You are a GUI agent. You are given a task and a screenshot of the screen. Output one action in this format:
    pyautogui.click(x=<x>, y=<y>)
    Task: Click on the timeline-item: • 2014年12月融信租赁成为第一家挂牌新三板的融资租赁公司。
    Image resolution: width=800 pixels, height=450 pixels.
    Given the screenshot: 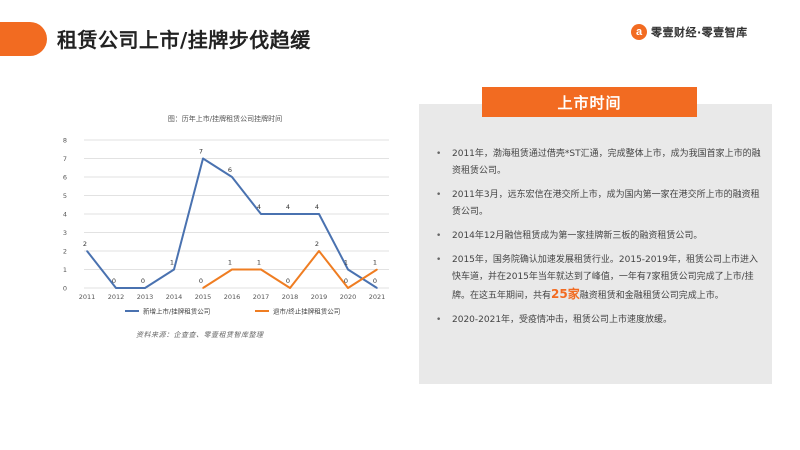 What is the action you would take?
    pyautogui.click(x=601, y=236)
    